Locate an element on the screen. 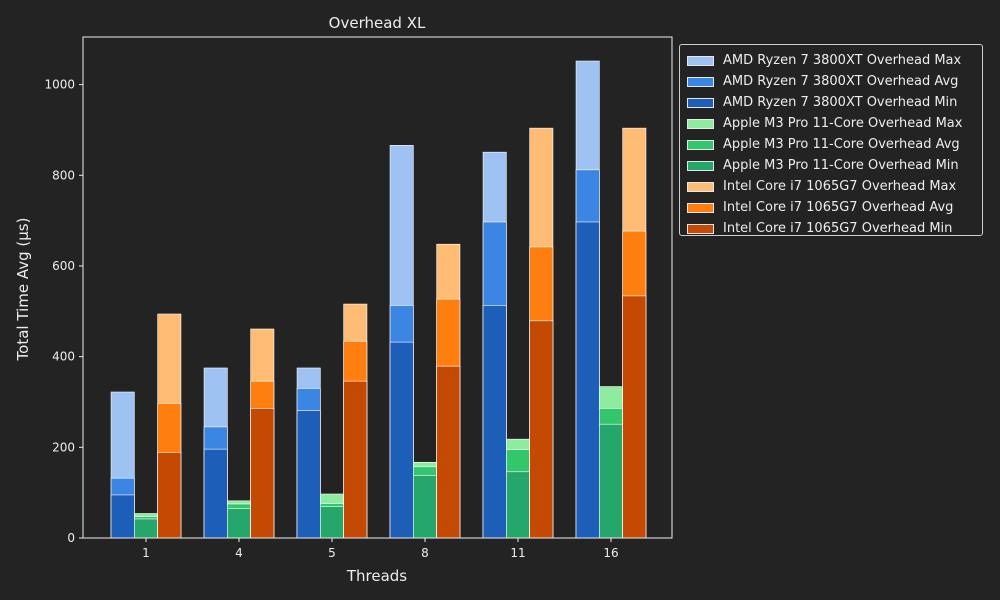 This screenshot has height=600, width=1000. legend-label: AMD Ryzen 7 3800XT Overhead Min is located at coordinates (840, 102).